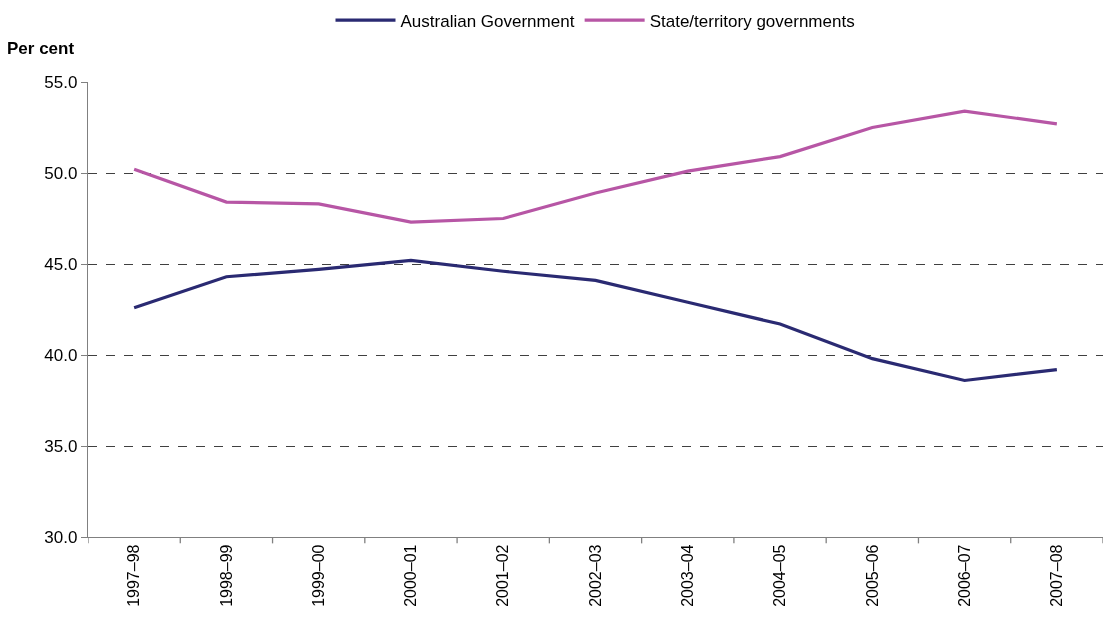 The height and width of the screenshot is (639, 1107). What do you see at coordinates (487, 21) in the screenshot?
I see `legend-label: Australian Government` at bounding box center [487, 21].